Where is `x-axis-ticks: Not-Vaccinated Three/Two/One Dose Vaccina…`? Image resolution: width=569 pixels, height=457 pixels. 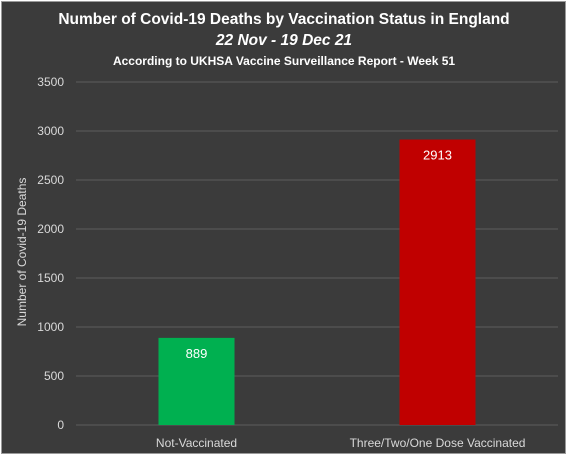 x-axis-ticks: Not-Vaccinated Three/Two/One Dose Vaccina… is located at coordinates (341, 443).